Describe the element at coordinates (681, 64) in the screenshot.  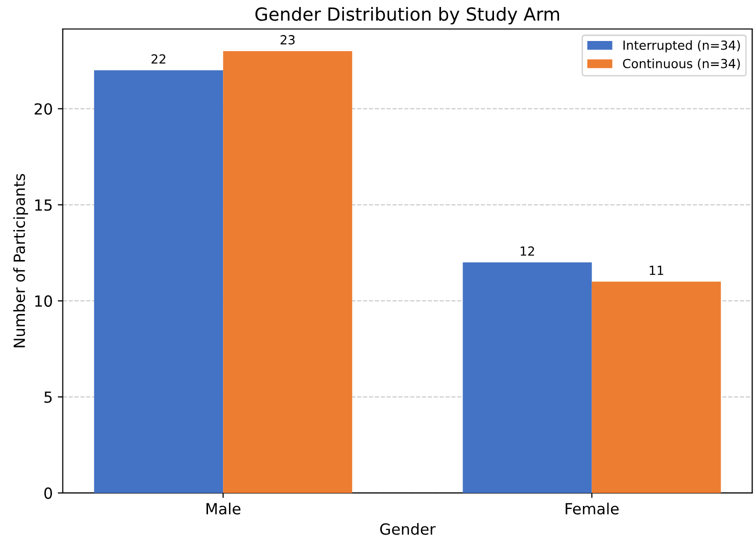
I see `legend-label: Continuous (n=34)` at that location.